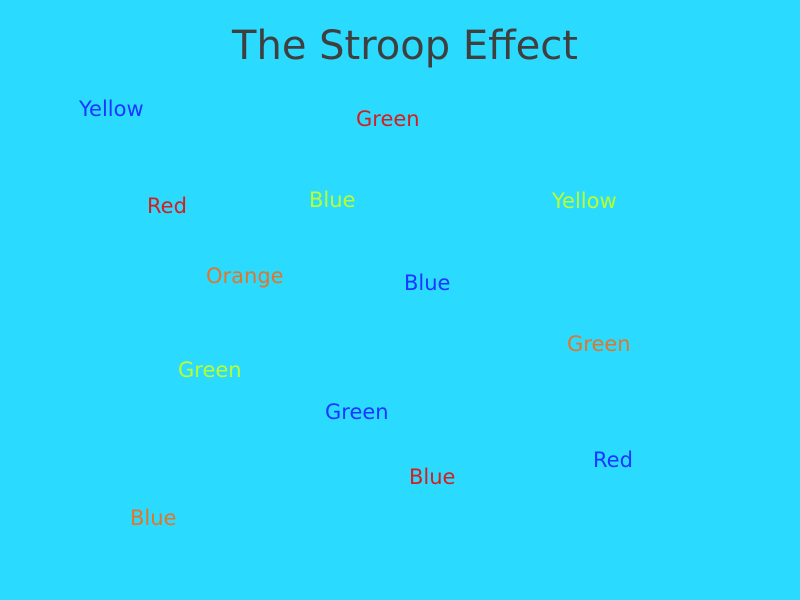 This screenshot has height=600, width=800. I want to click on stroop-word-6: Orange, so click(245, 276).